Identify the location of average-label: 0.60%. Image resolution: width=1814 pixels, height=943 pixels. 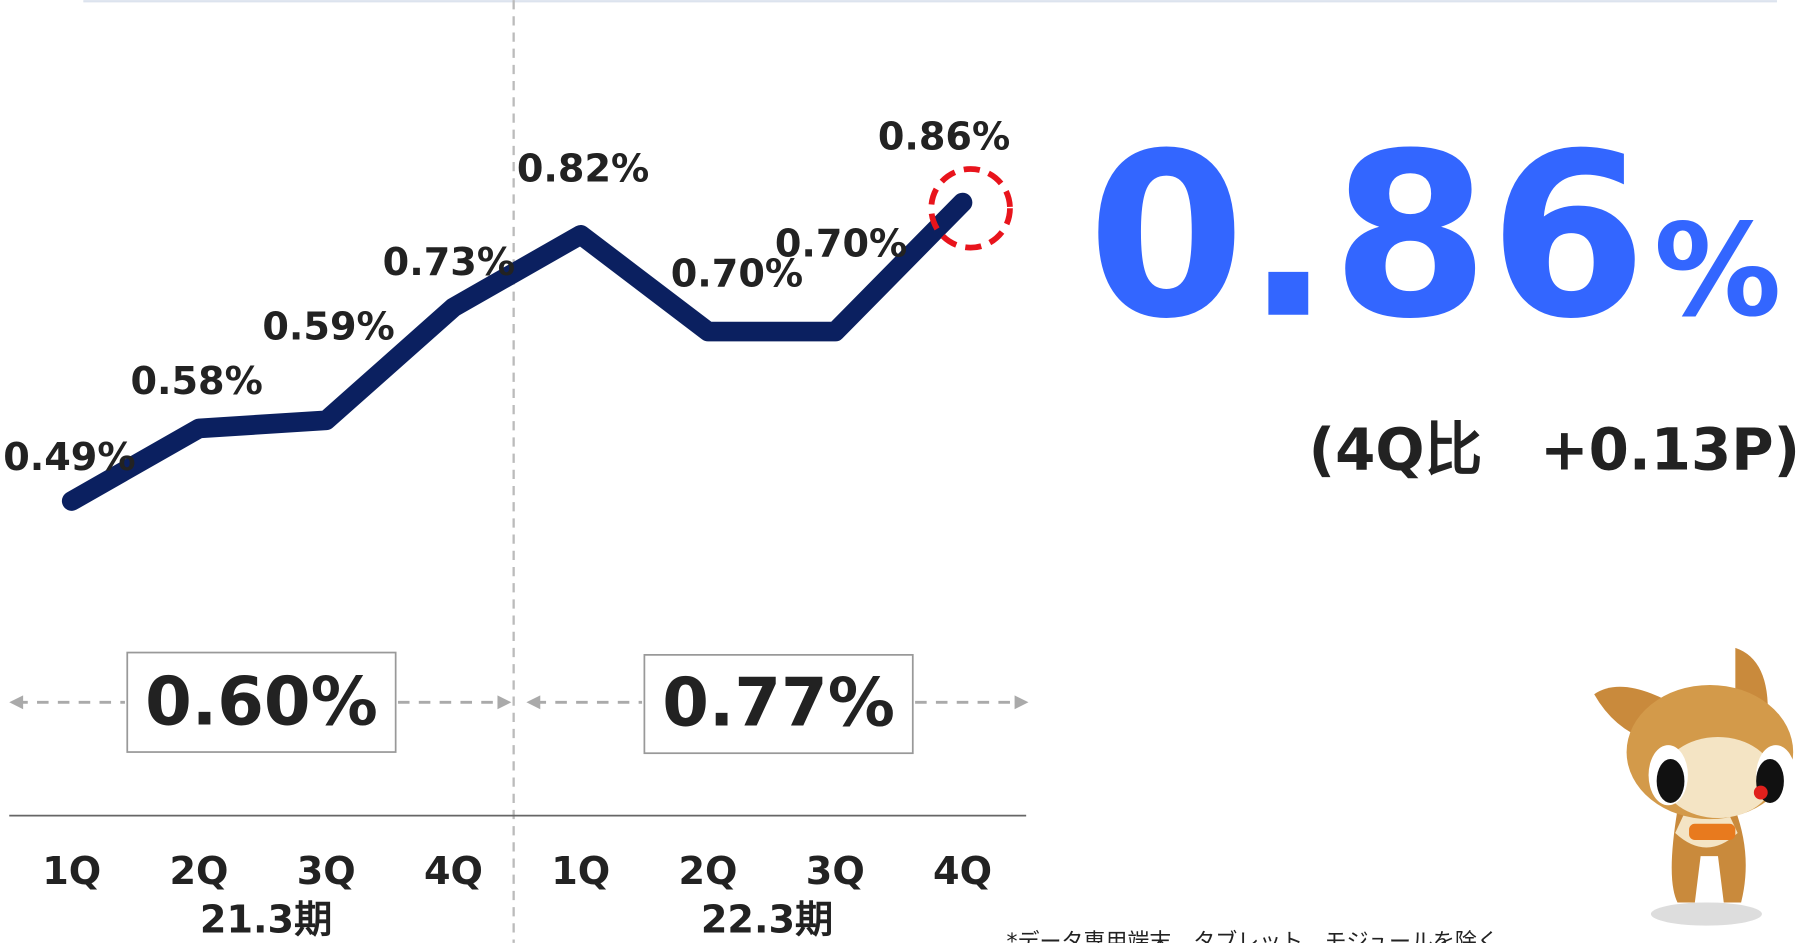
(261, 701).